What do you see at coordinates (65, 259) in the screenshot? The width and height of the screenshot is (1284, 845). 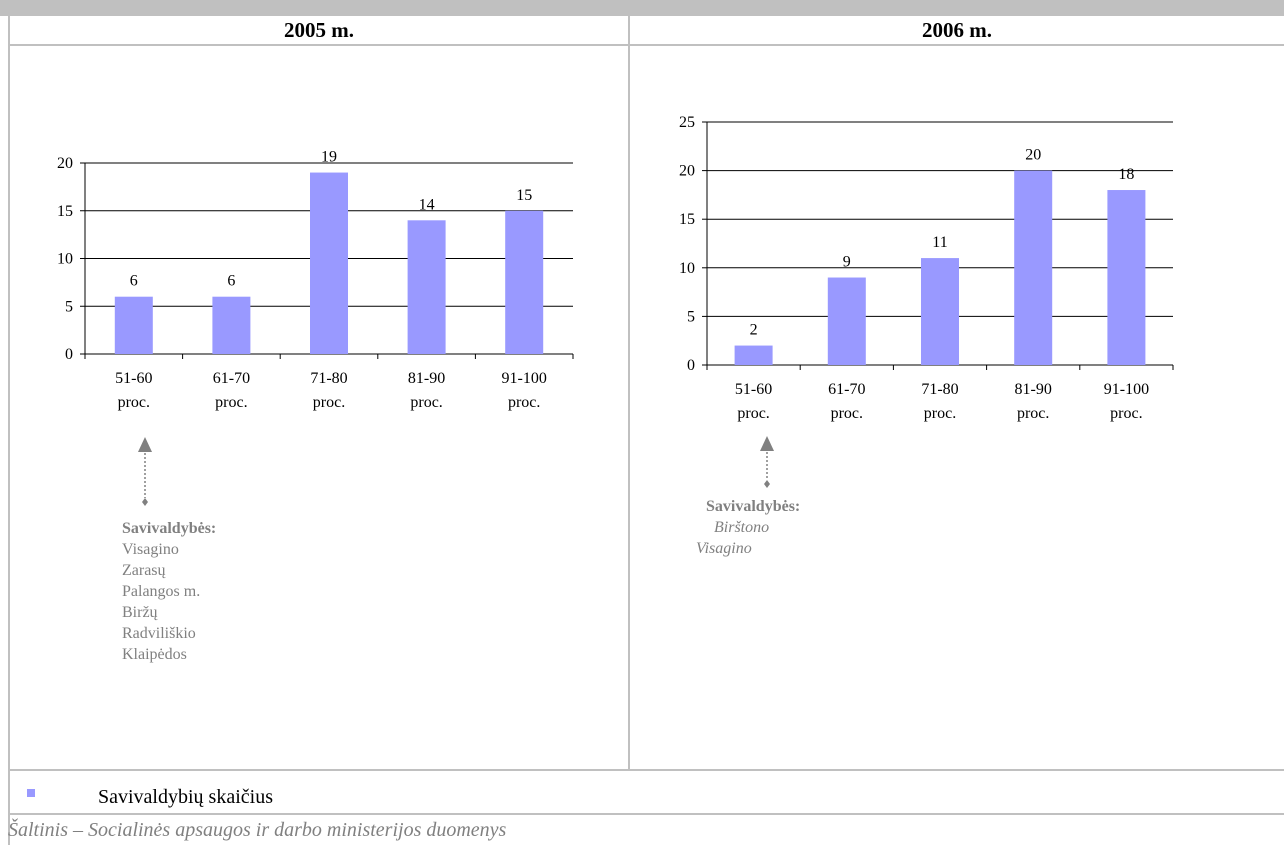 I see `chart-2005-ytick-label: 10` at bounding box center [65, 259].